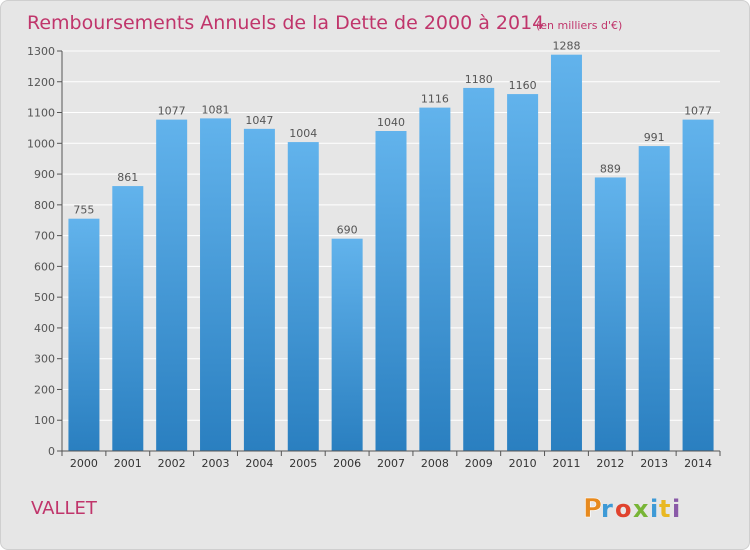  Describe the element at coordinates (84, 463) in the screenshot. I see `x-tick-label-2000: 2000` at that location.